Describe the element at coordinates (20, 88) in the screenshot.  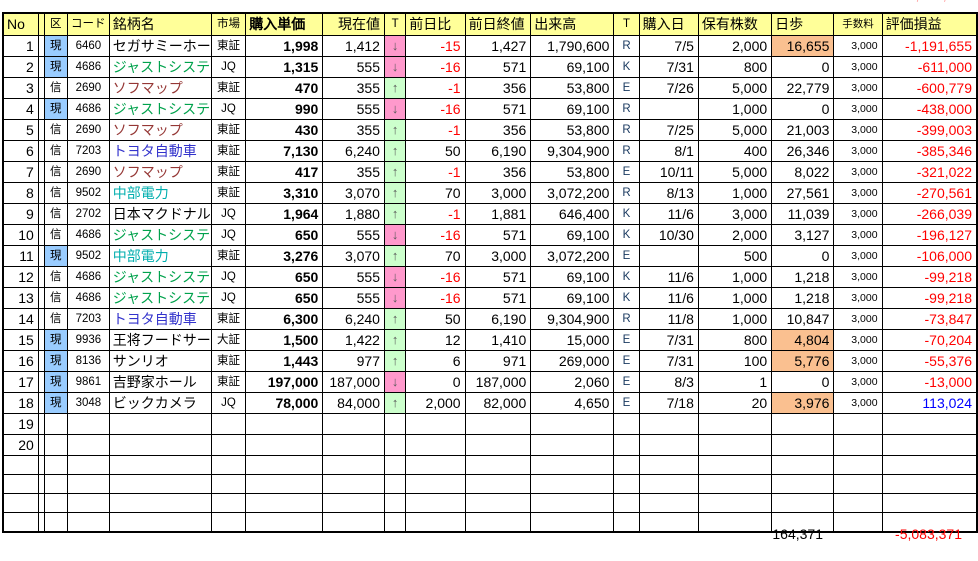
I see `row-number-cell: 3` at that location.